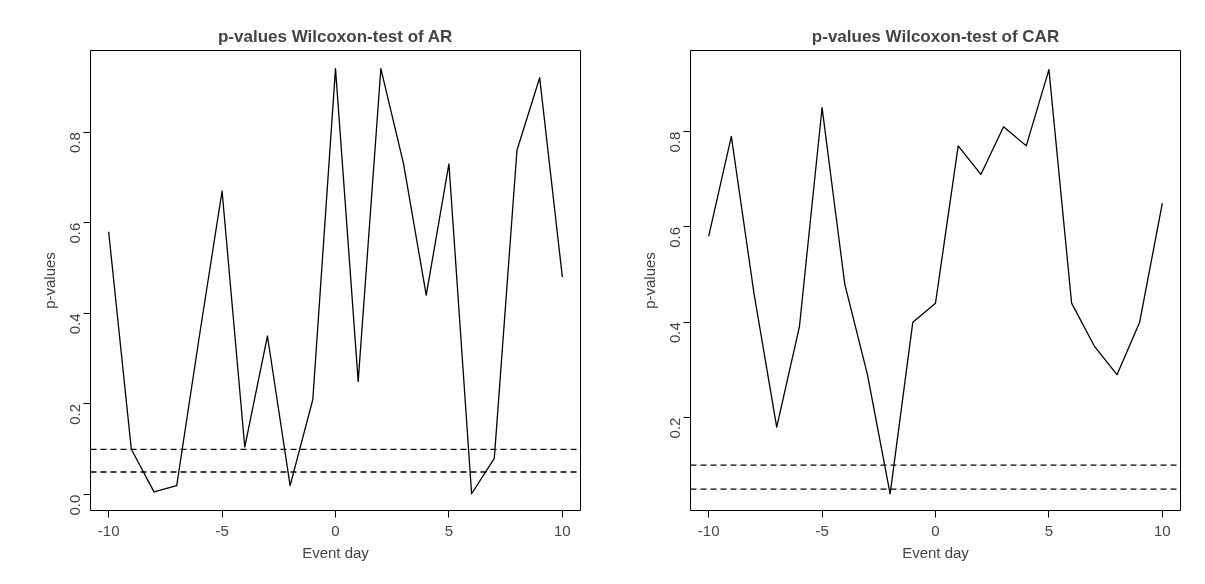 The height and width of the screenshot is (584, 1205). What do you see at coordinates (935, 36) in the screenshot?
I see `chart-title: p-values Wilcoxon-test of CAR` at bounding box center [935, 36].